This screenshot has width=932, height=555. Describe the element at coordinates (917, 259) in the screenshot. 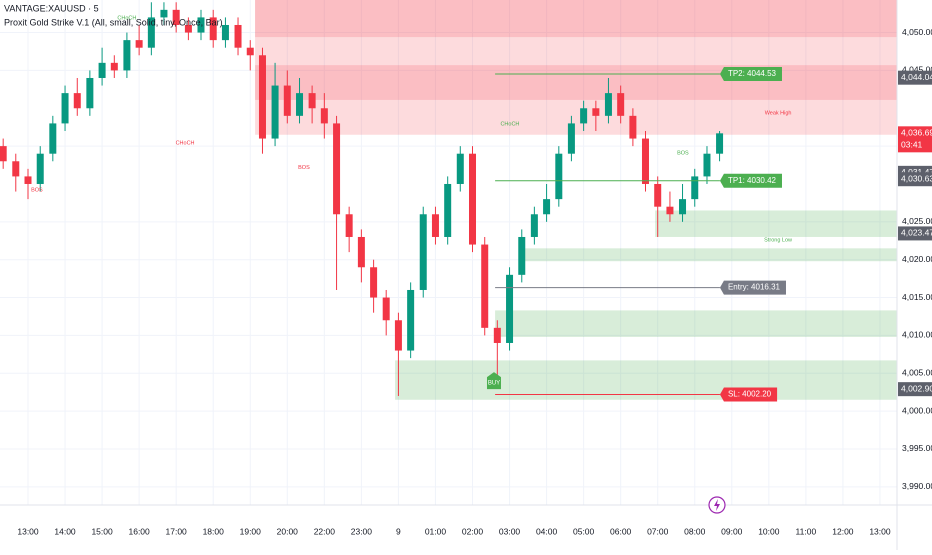

I see `y-tick-label: 4,020.00` at that location.